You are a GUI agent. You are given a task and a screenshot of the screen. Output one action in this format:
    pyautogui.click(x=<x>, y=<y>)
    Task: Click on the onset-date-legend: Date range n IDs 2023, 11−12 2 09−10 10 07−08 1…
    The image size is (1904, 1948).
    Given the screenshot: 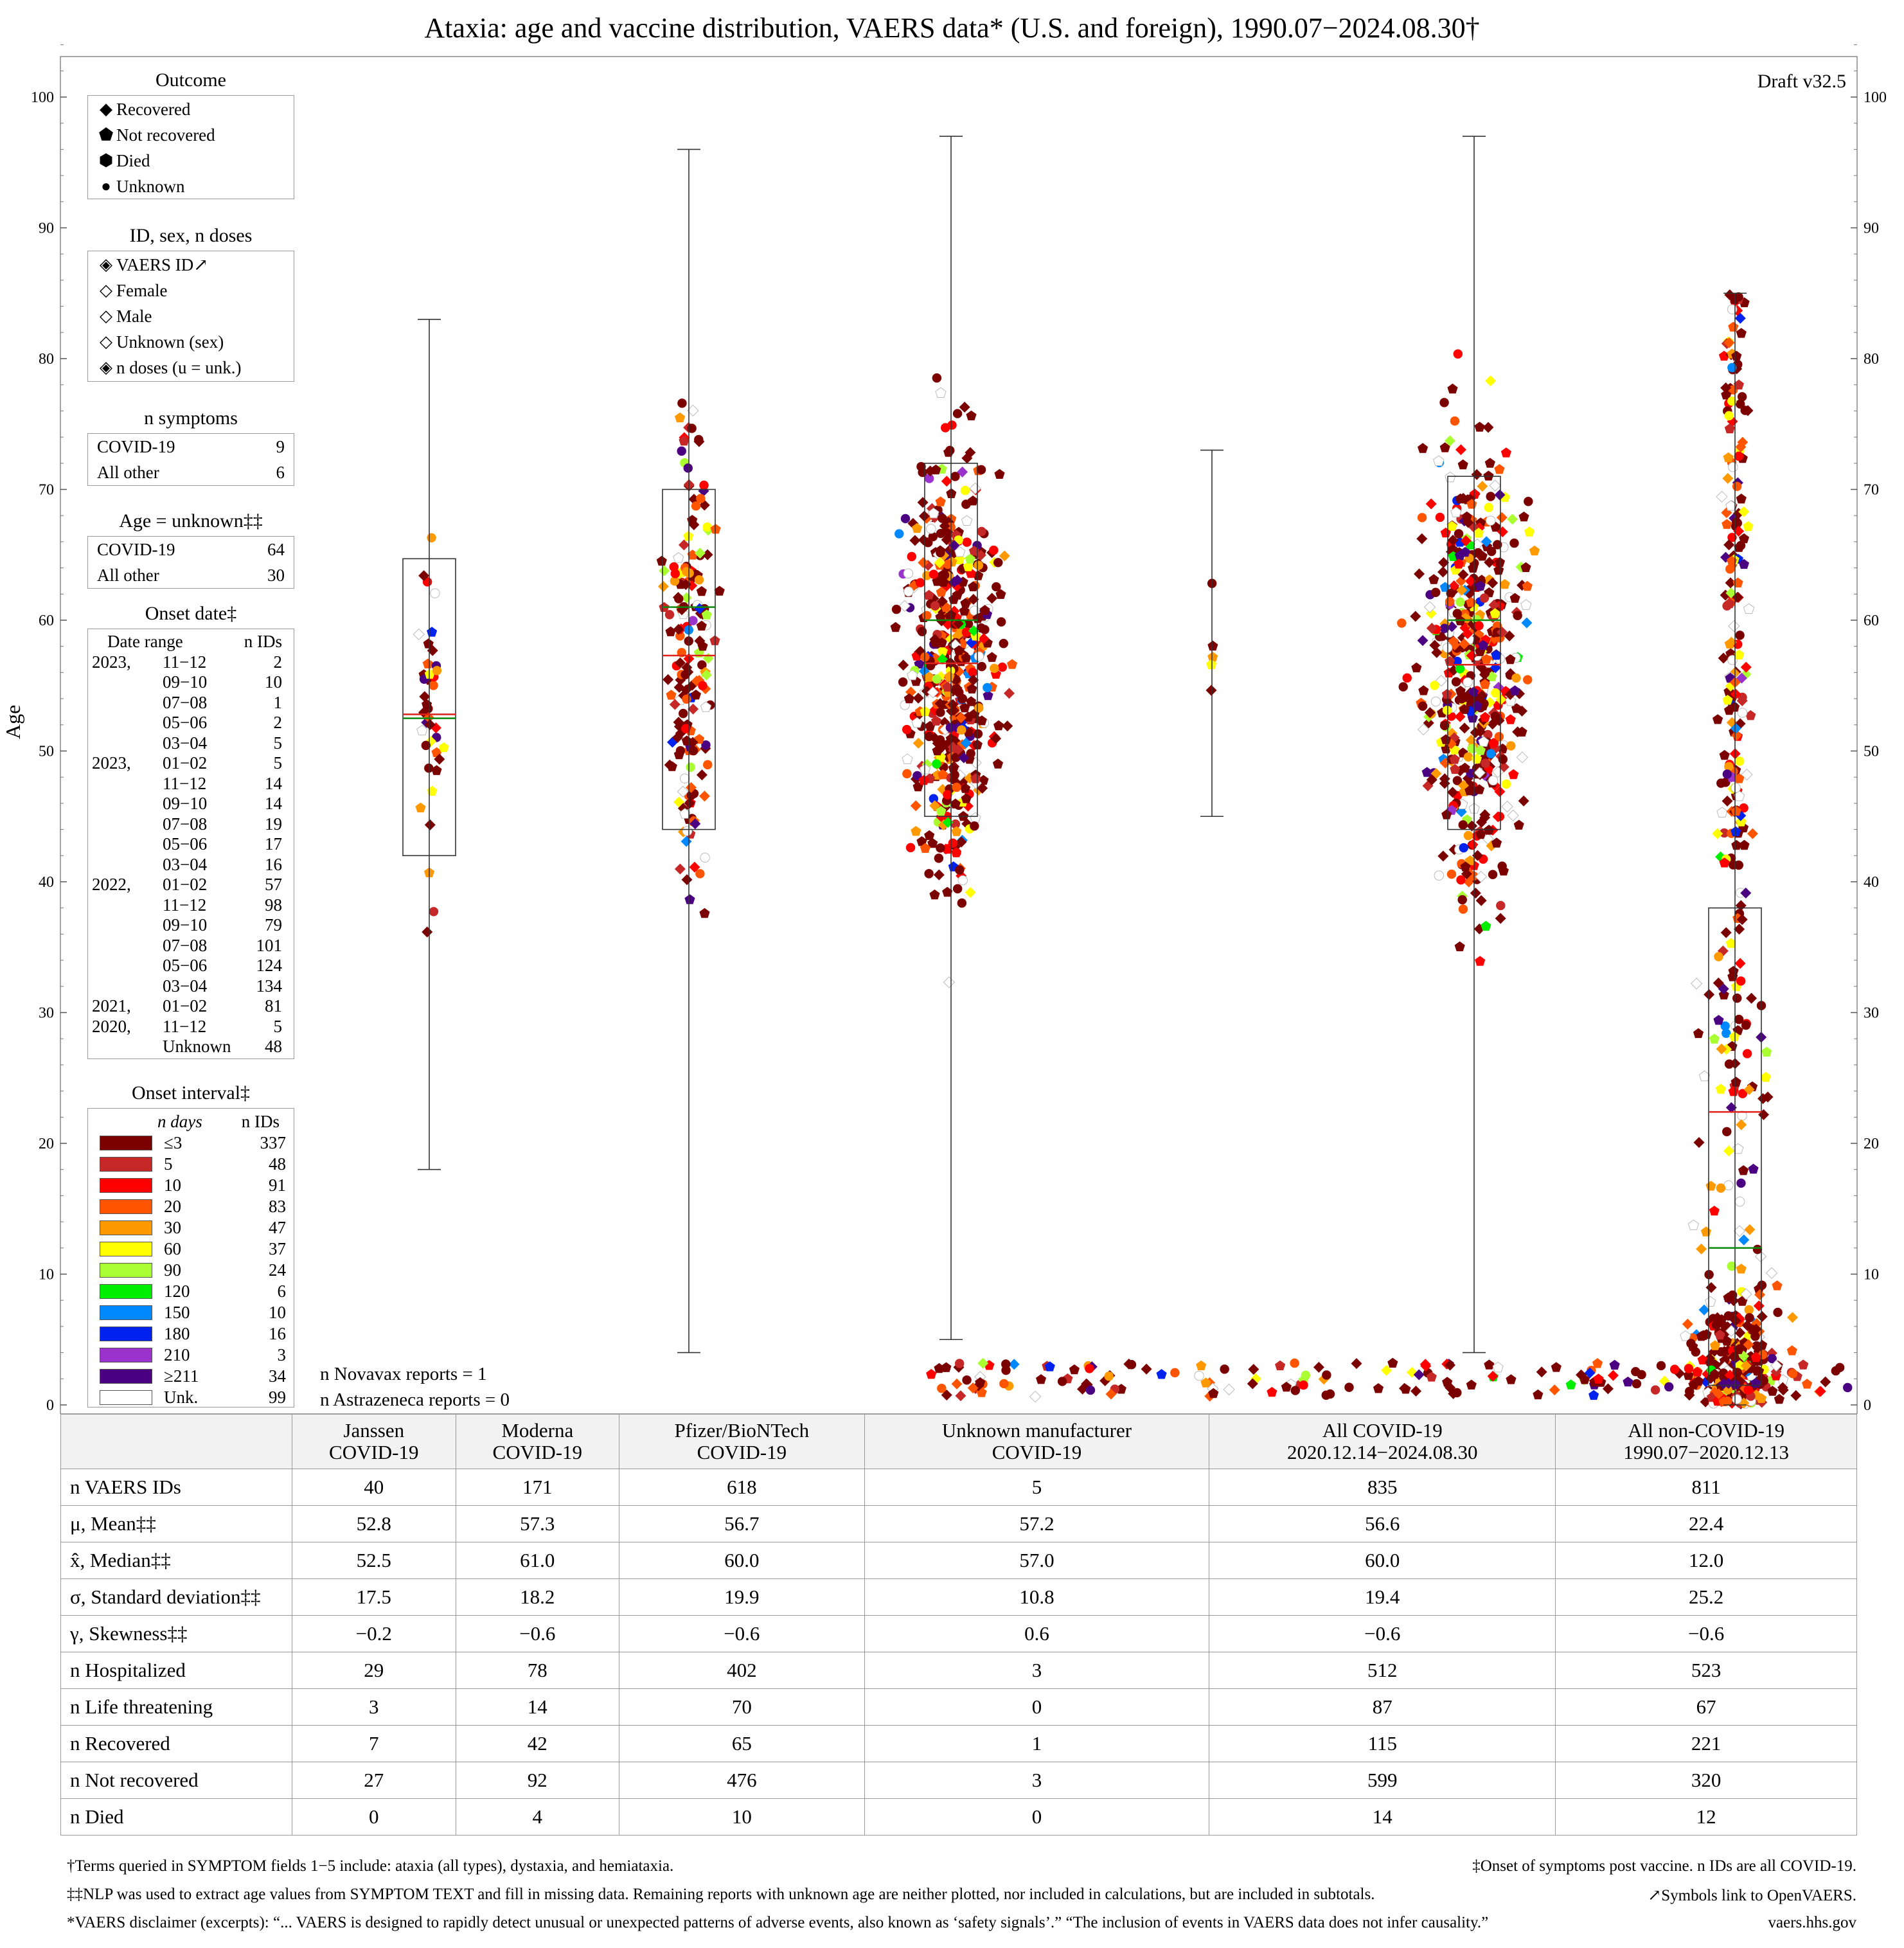 What is the action you would take?
    pyautogui.click(x=191, y=844)
    